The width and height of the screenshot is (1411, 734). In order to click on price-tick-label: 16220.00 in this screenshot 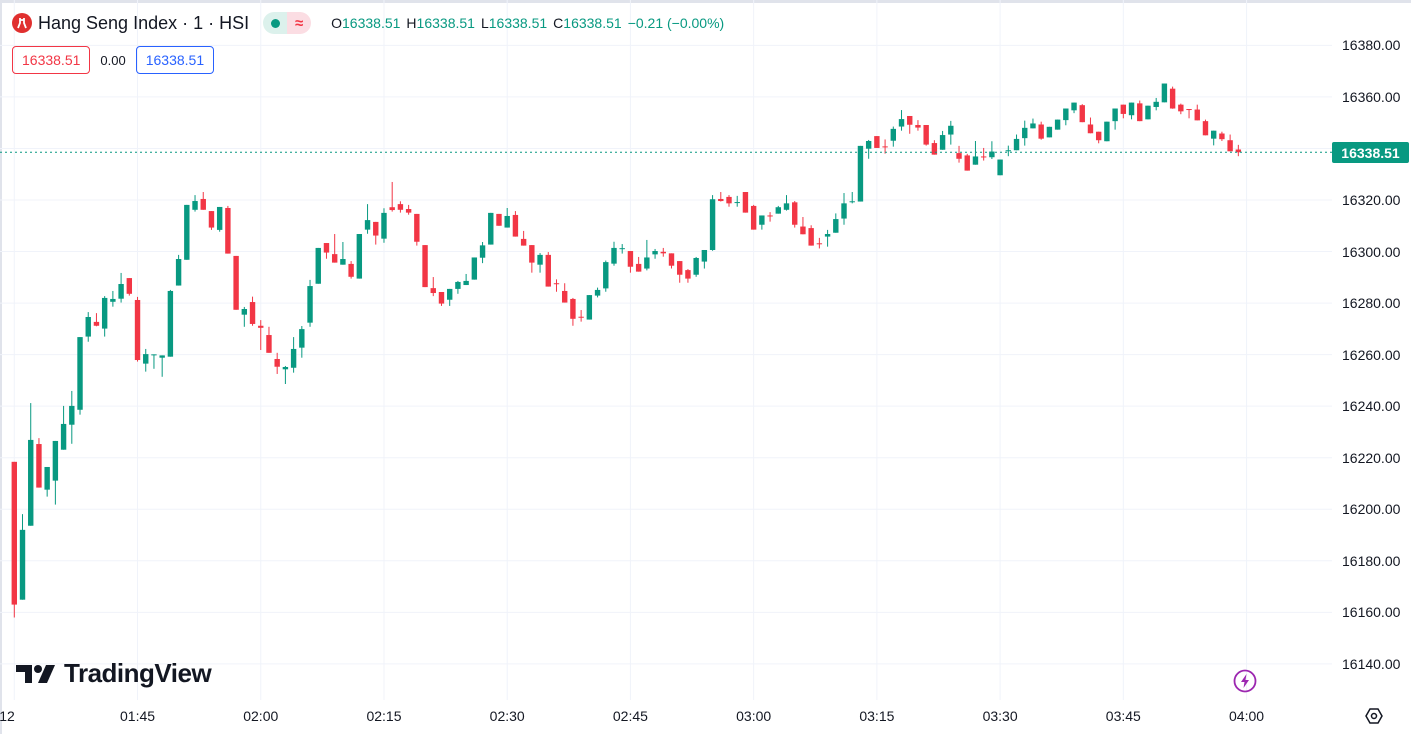, I will do `click(1371, 457)`.